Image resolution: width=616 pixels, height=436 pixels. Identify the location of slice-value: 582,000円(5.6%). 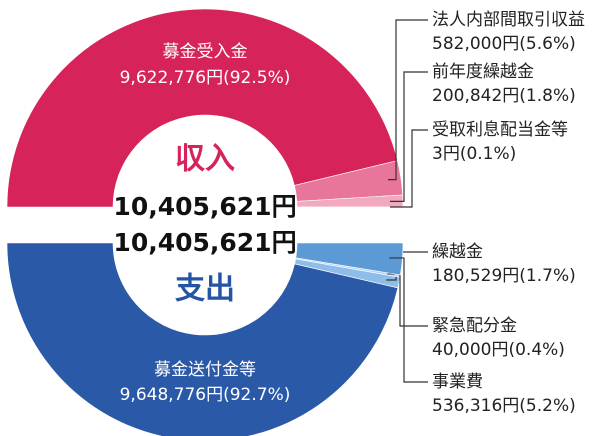
(504, 44).